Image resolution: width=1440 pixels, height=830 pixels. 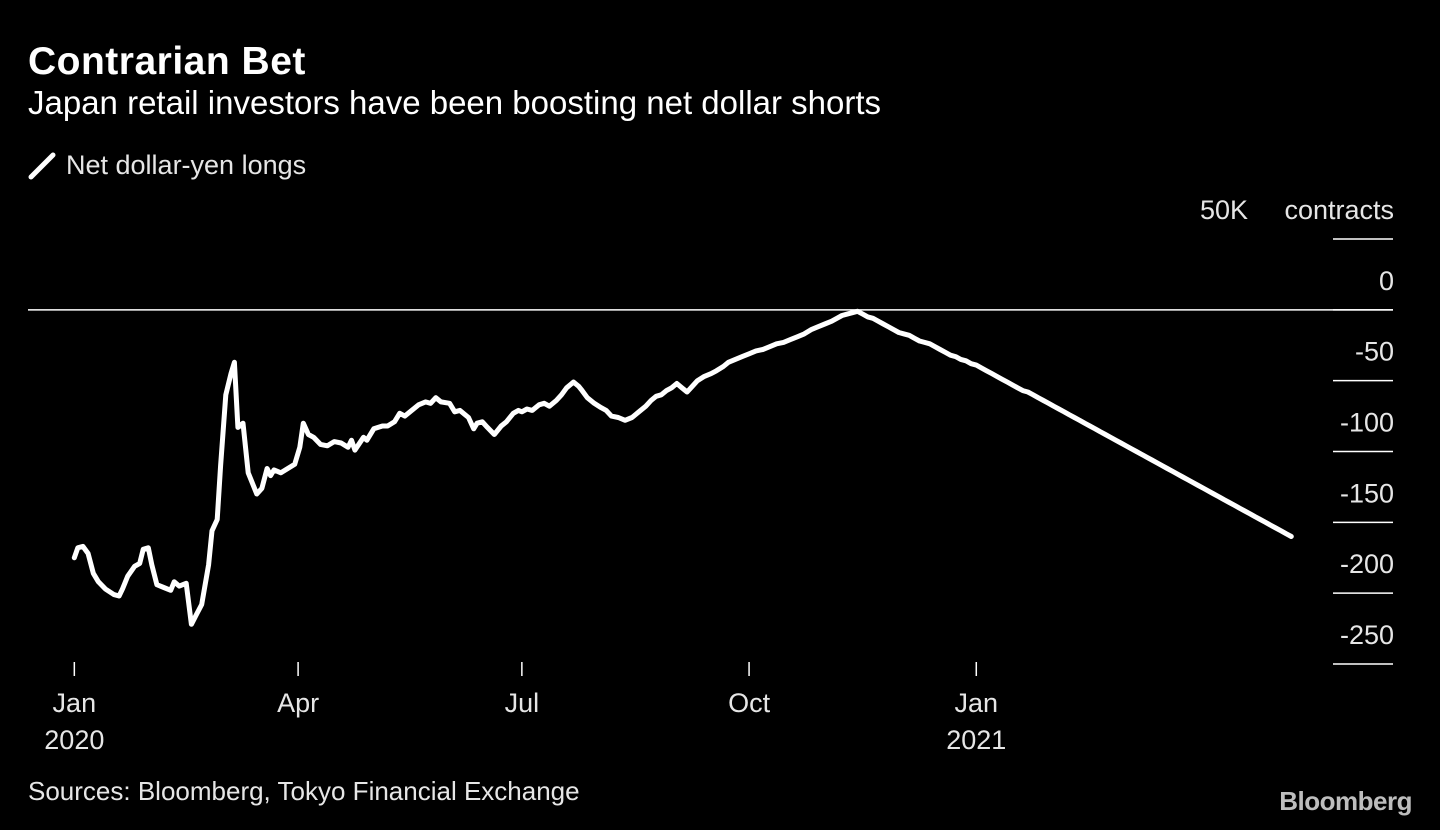 I want to click on x-tick-year-label: 2020, so click(x=74, y=740).